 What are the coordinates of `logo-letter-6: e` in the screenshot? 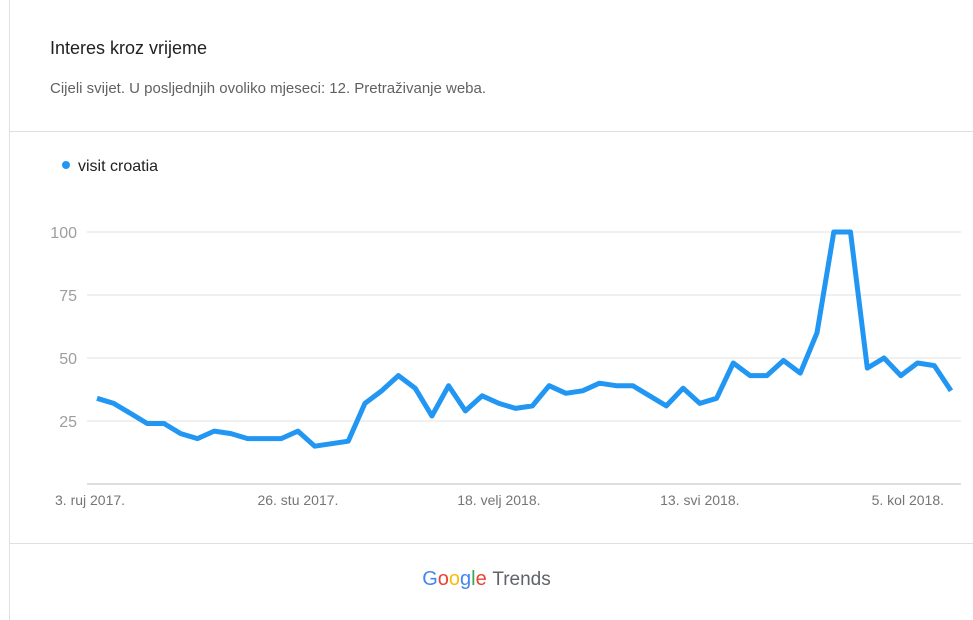 It's located at (481, 579).